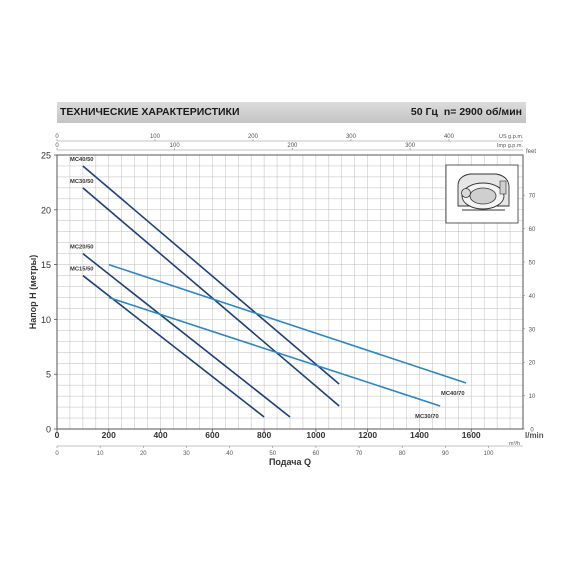  What do you see at coordinates (315, 435) in the screenshot?
I see `x-tick-label: 1000` at bounding box center [315, 435].